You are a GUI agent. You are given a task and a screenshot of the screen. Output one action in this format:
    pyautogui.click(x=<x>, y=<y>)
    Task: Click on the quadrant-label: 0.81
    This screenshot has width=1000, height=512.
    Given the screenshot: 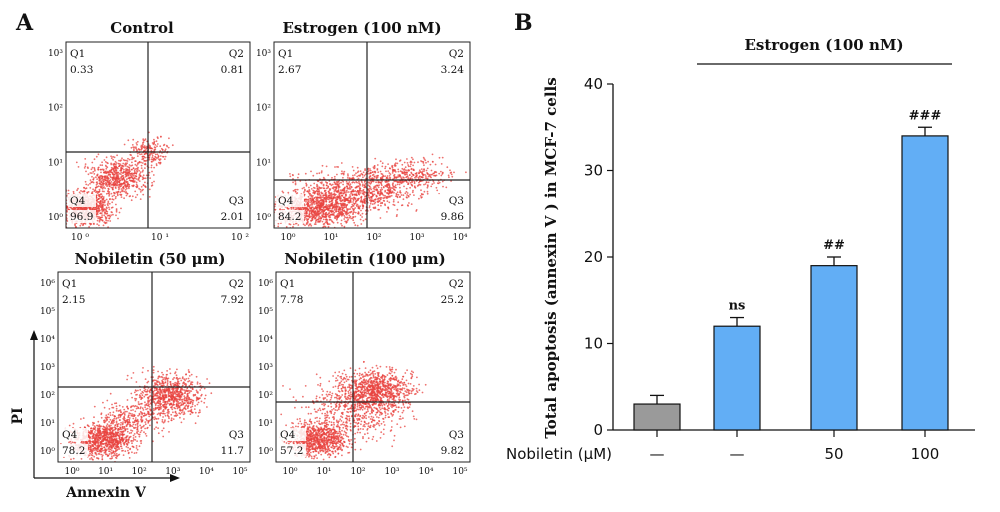 What is the action you would take?
    pyautogui.click(x=232, y=70)
    